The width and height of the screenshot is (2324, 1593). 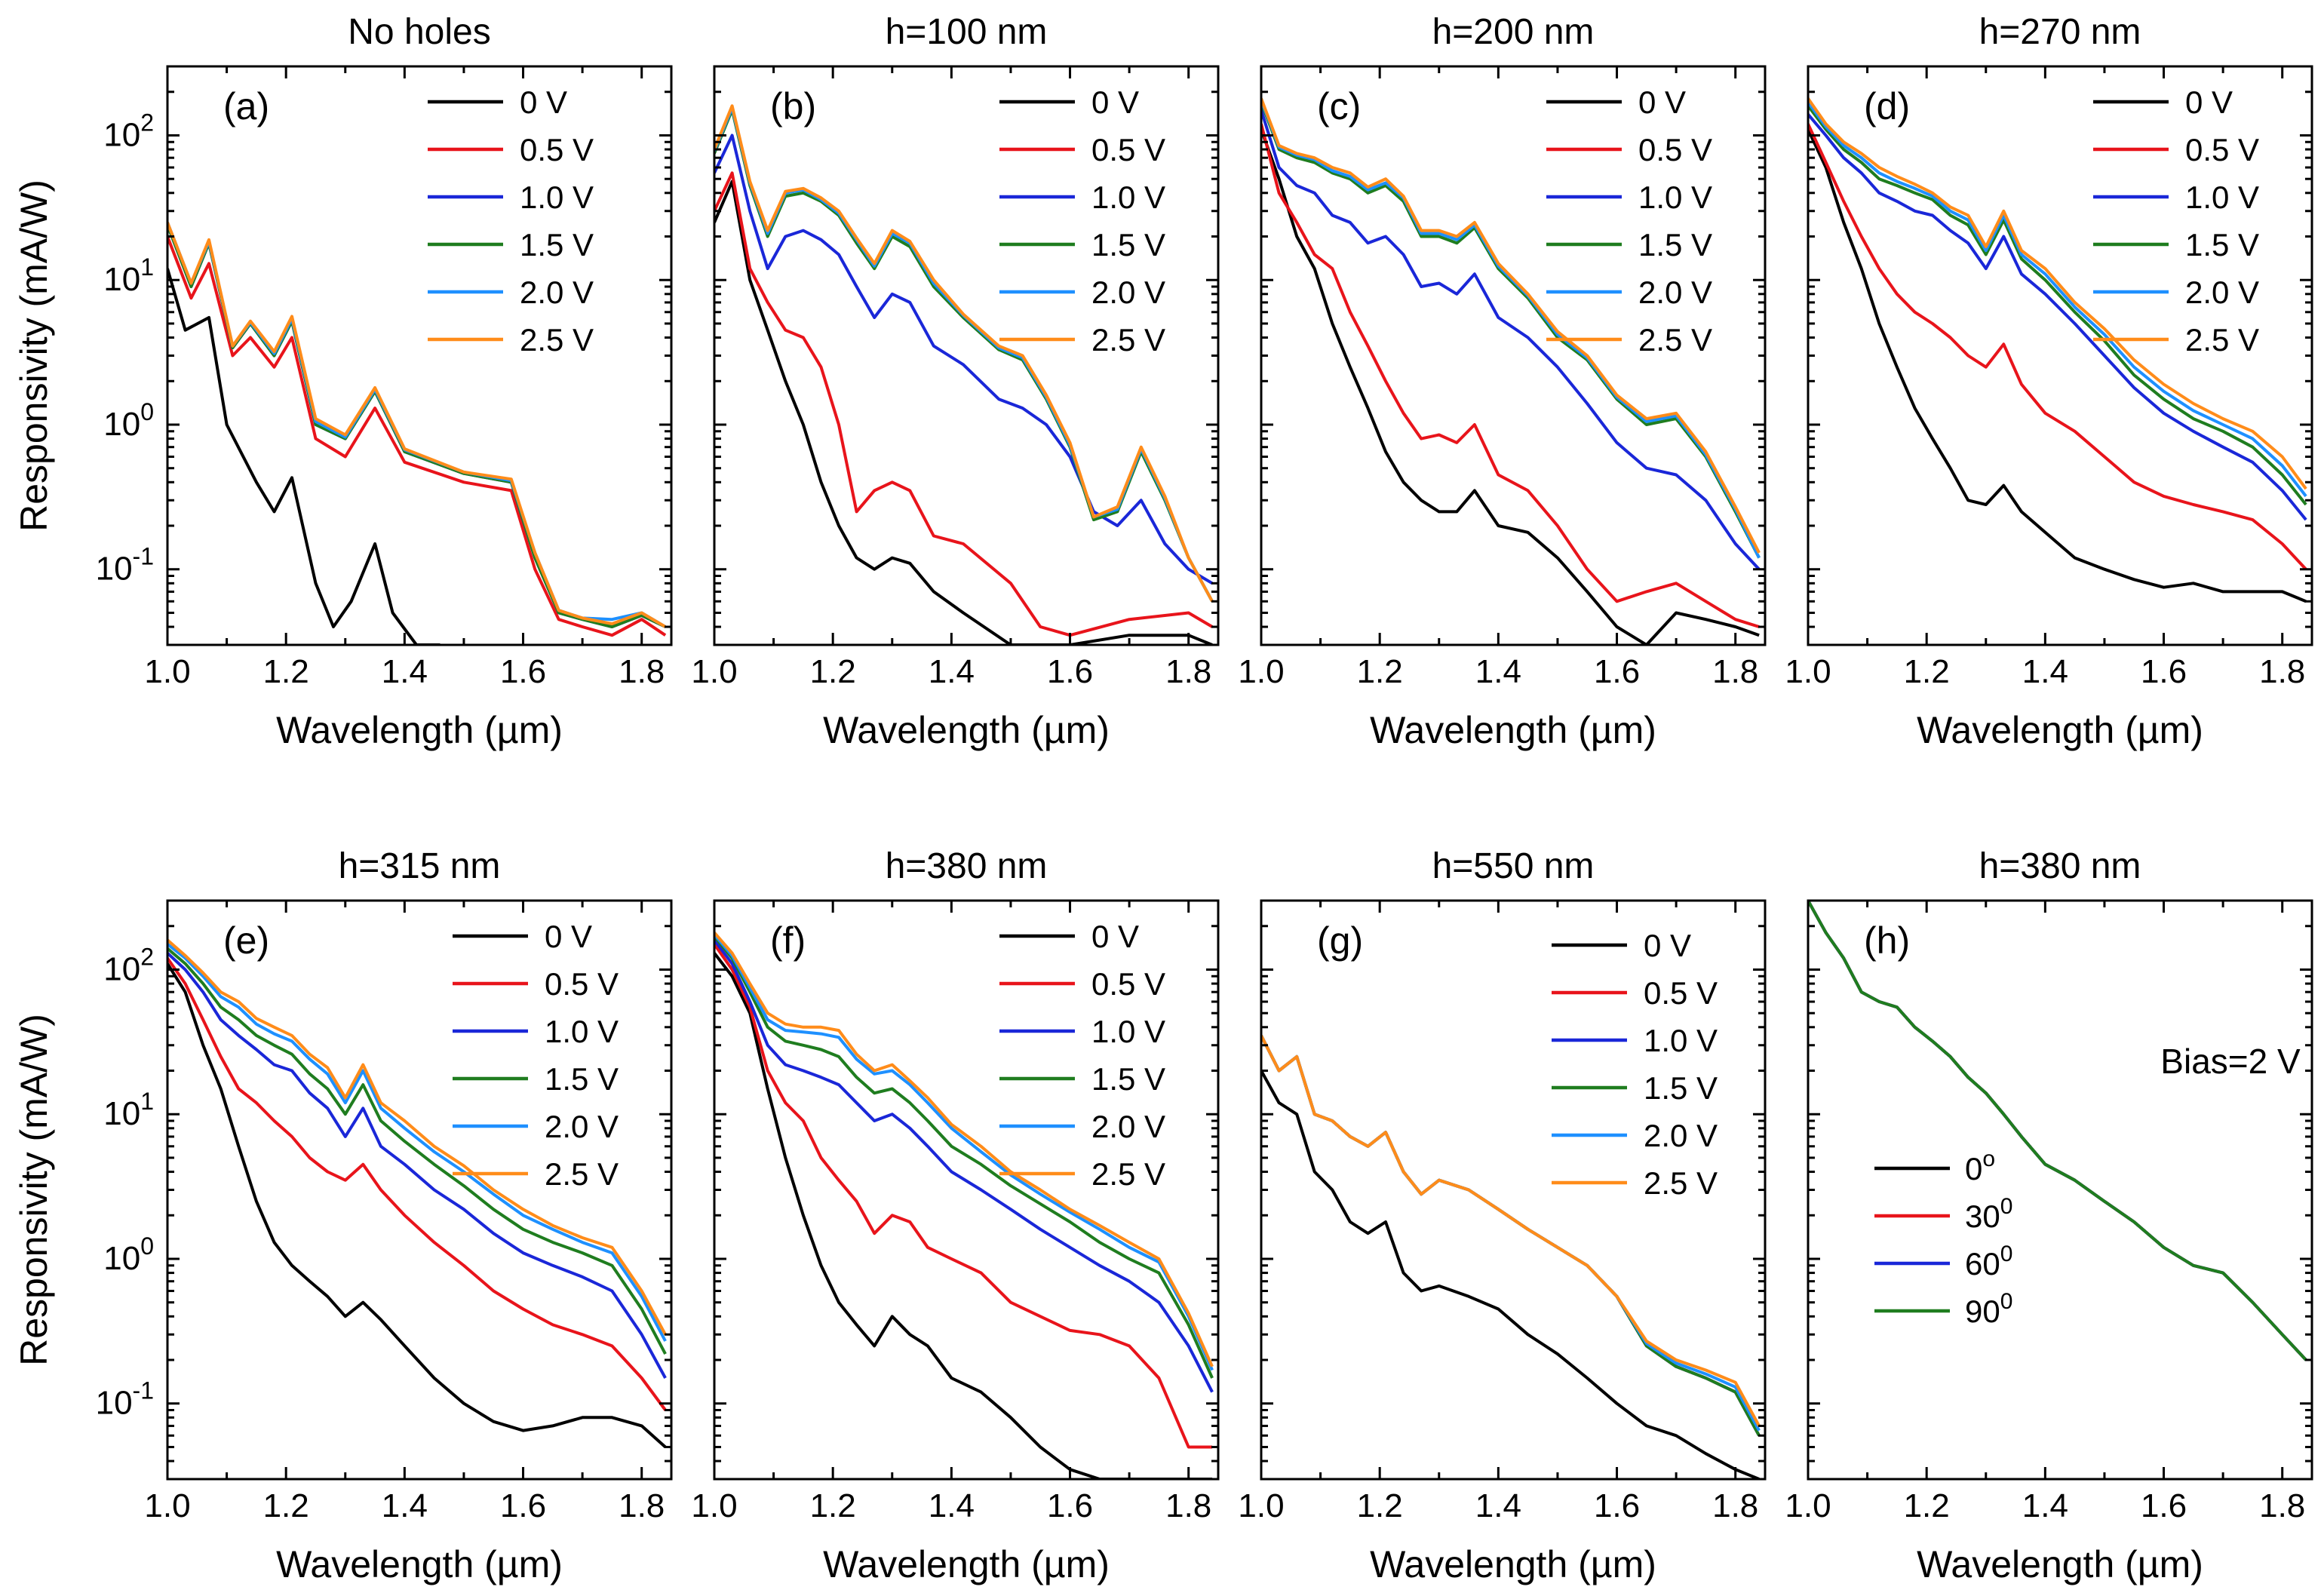 I want to click on panel-label: (f), so click(x=788, y=941).